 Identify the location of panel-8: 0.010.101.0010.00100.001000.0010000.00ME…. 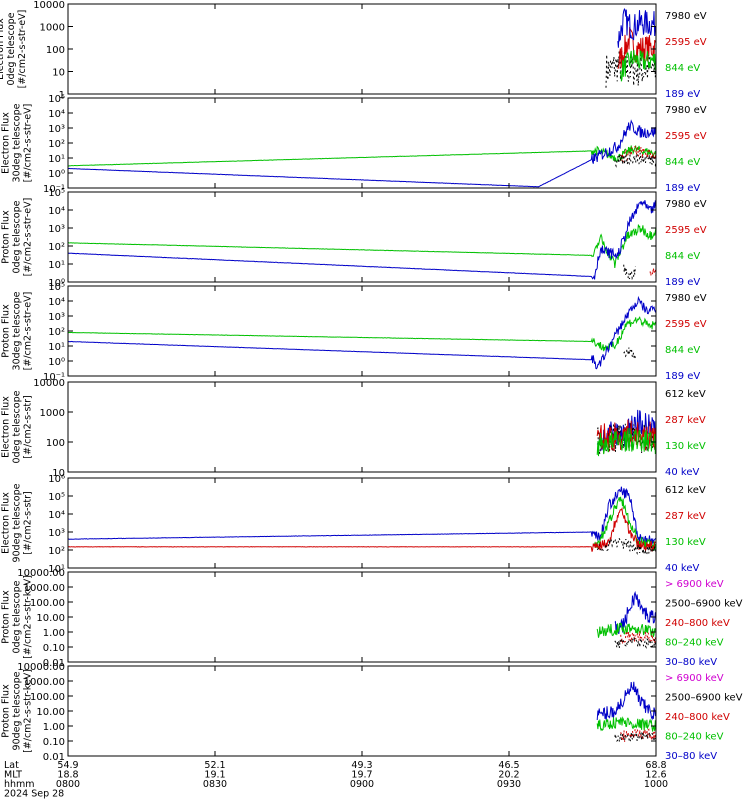
(371, 712).